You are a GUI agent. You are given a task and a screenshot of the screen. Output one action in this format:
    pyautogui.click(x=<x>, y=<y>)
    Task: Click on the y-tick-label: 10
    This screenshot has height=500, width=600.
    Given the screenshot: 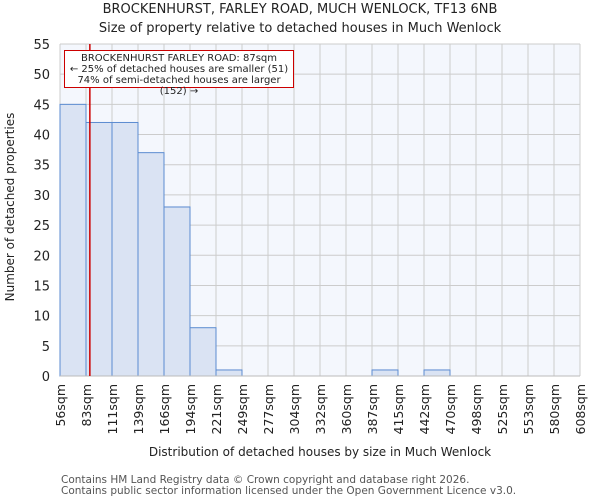 What is the action you would take?
    pyautogui.click(x=41, y=317)
    